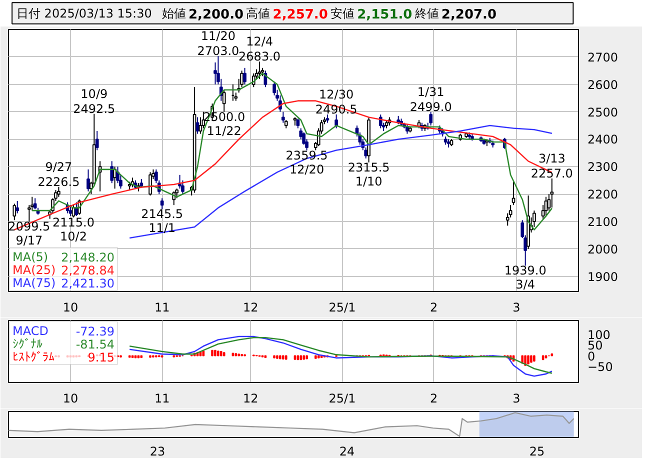 Image resolution: width=653 pixels, height=470 pixels. I want to click on text: 2,200.0, so click(216, 15).